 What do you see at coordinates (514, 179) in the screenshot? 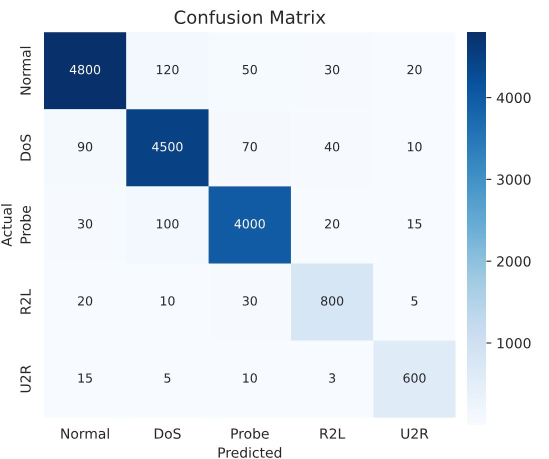
I see `color-bar-label: 3000` at bounding box center [514, 179].